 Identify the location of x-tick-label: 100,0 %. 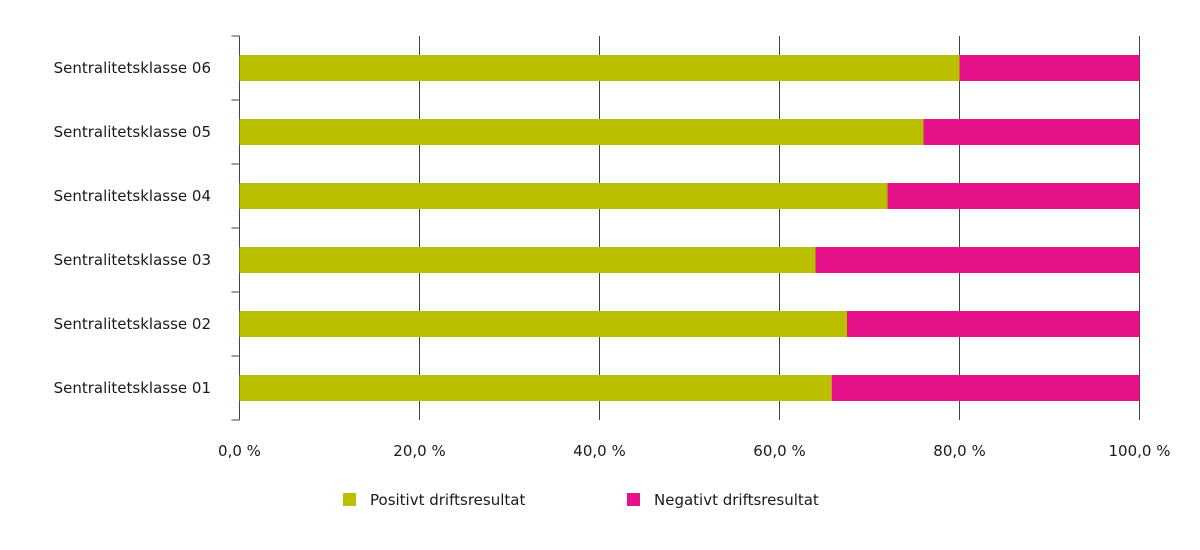
(1140, 451).